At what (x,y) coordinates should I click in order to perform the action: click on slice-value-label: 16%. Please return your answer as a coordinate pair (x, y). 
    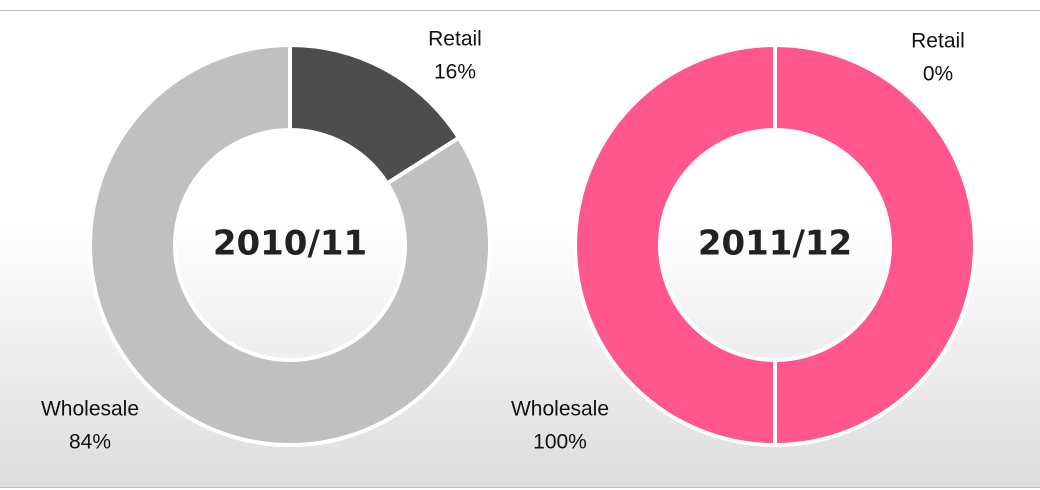
    Looking at the image, I should click on (455, 72).